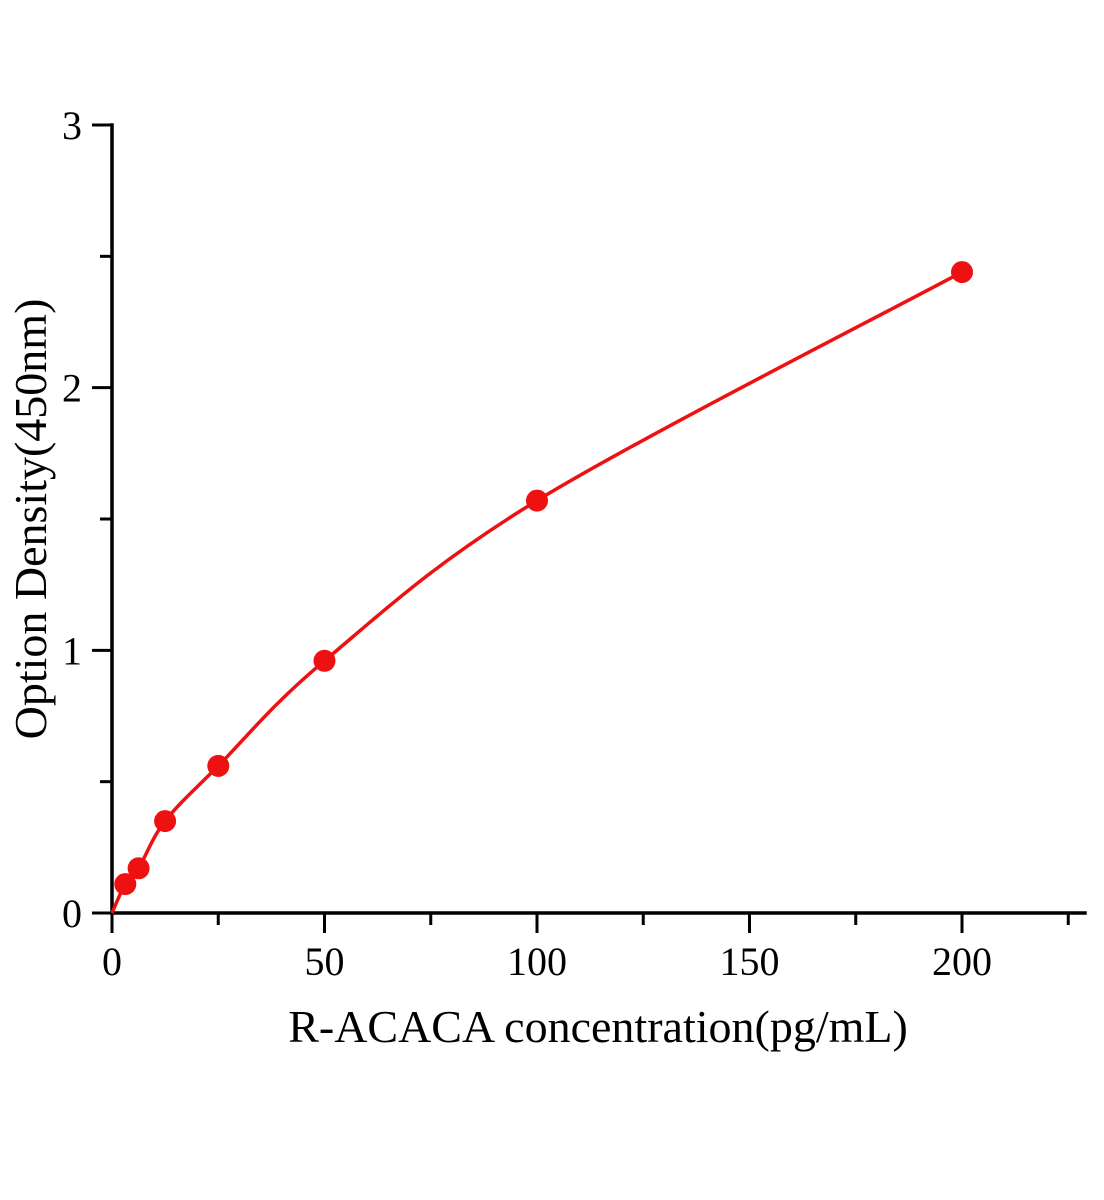 The height and width of the screenshot is (1200, 1104). Describe the element at coordinates (112, 961) in the screenshot. I see `x-tick-label: 0` at that location.